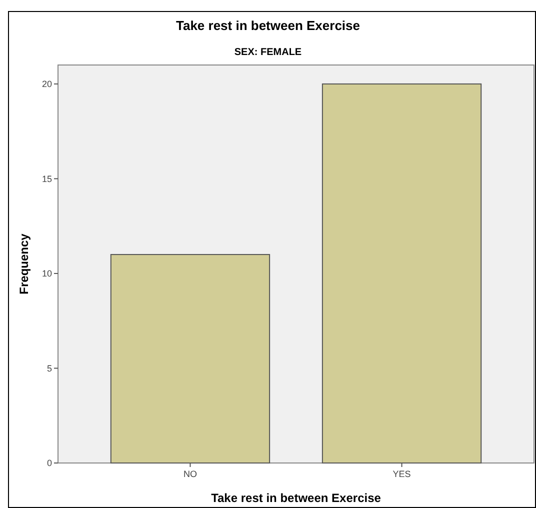  What do you see at coordinates (49, 463) in the screenshot?
I see `y-tick-label: 0` at bounding box center [49, 463].